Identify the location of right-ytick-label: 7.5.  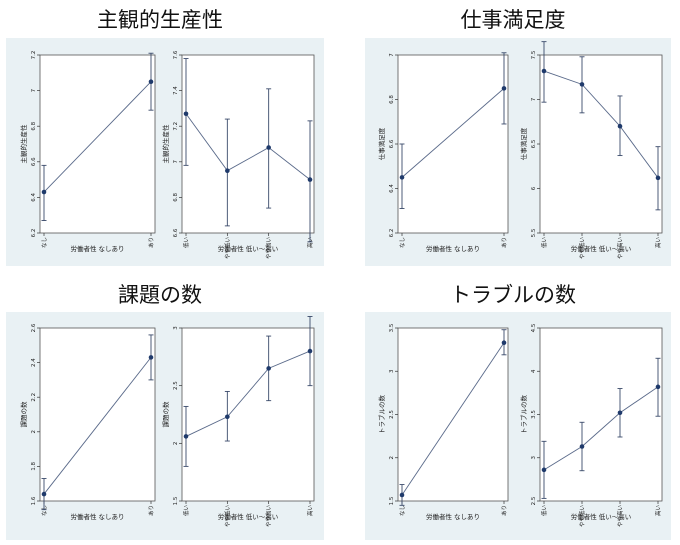
(534, 54).